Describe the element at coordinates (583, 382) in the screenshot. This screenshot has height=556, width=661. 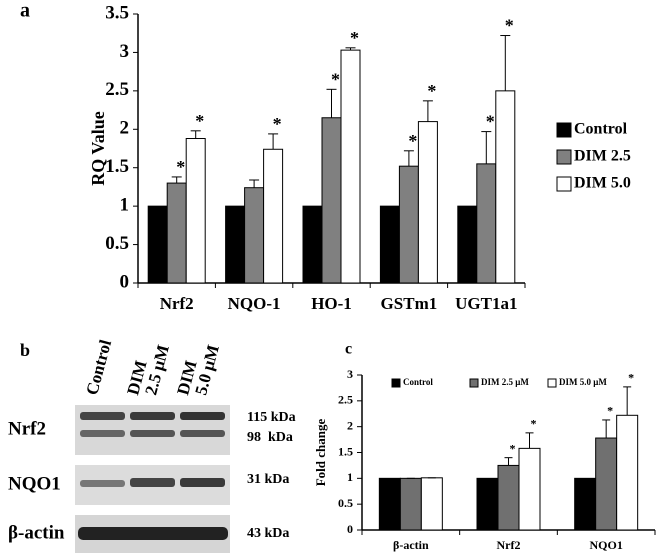
I see `legend-label: DIM 5.0 μM` at that location.